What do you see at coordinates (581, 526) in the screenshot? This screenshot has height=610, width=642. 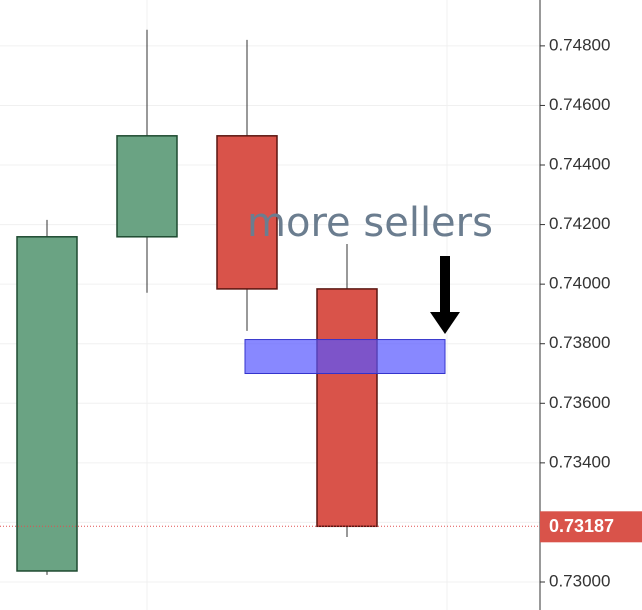 I see `last-price-label: 0.73187` at bounding box center [581, 526].